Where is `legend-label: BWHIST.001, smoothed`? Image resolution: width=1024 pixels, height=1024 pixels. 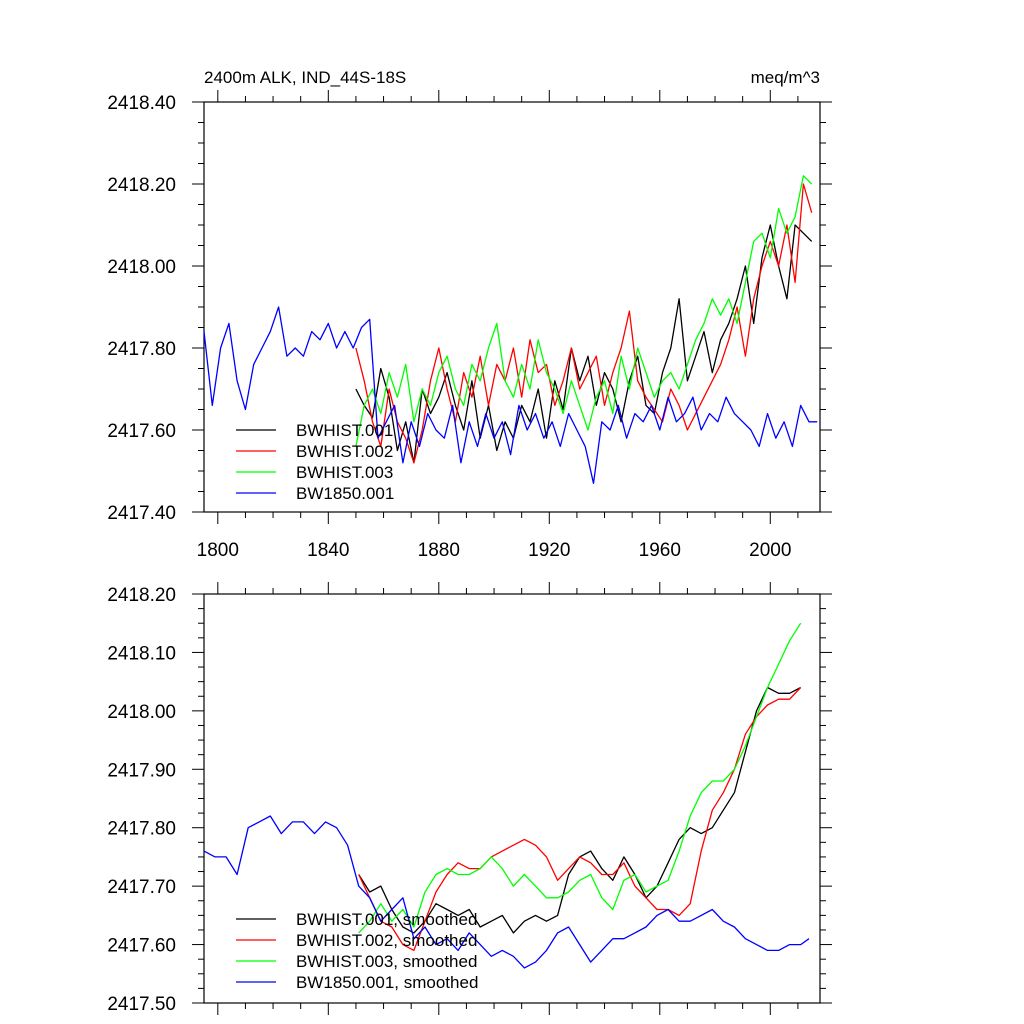
legend-label: BWHIST.001, smoothed is located at coordinates (386, 919).